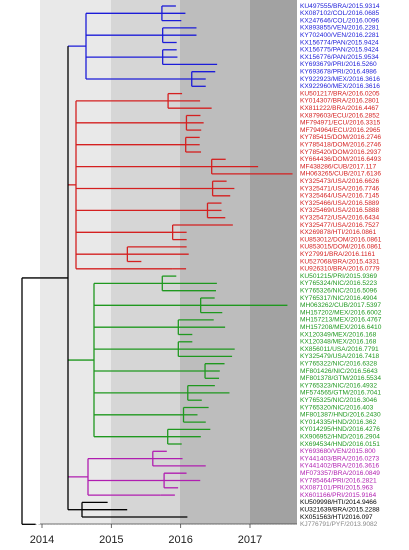 Image resolution: width=409 pixels, height=550 pixels. Describe the element at coordinates (340, 415) in the screenshot. I see `tip-label: MF801387/HND/2016.2430` at that location.